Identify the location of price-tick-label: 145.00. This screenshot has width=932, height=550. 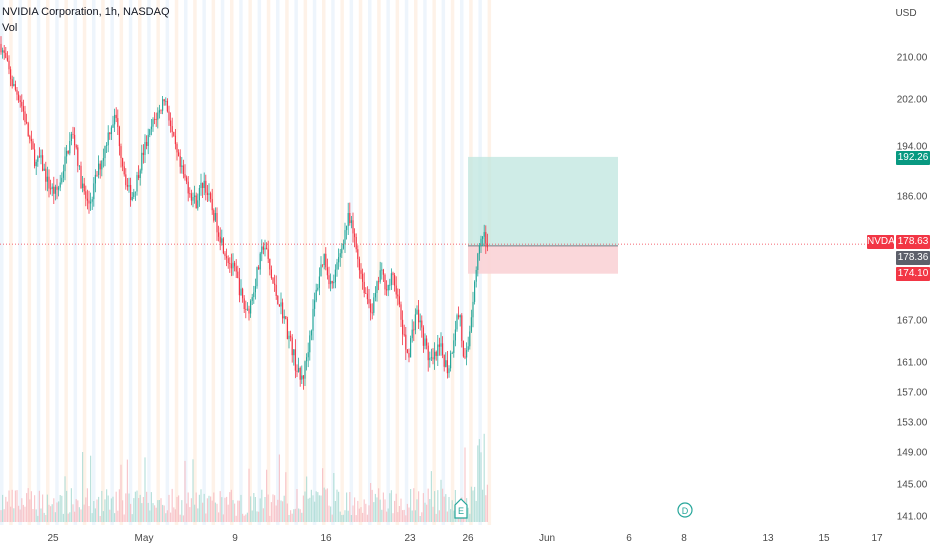
(912, 485).